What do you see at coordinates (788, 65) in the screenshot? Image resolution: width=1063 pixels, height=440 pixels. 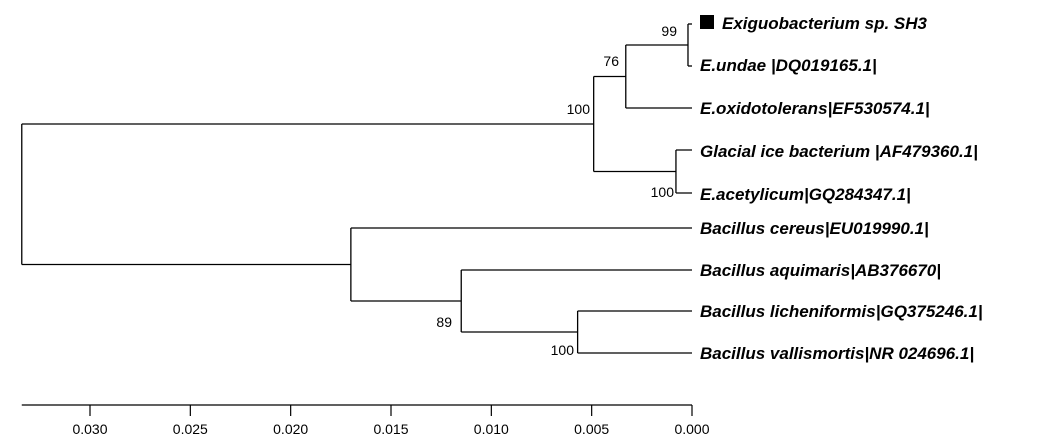 I see `taxon-label: E.undae |DQ019165.1|` at bounding box center [788, 65].